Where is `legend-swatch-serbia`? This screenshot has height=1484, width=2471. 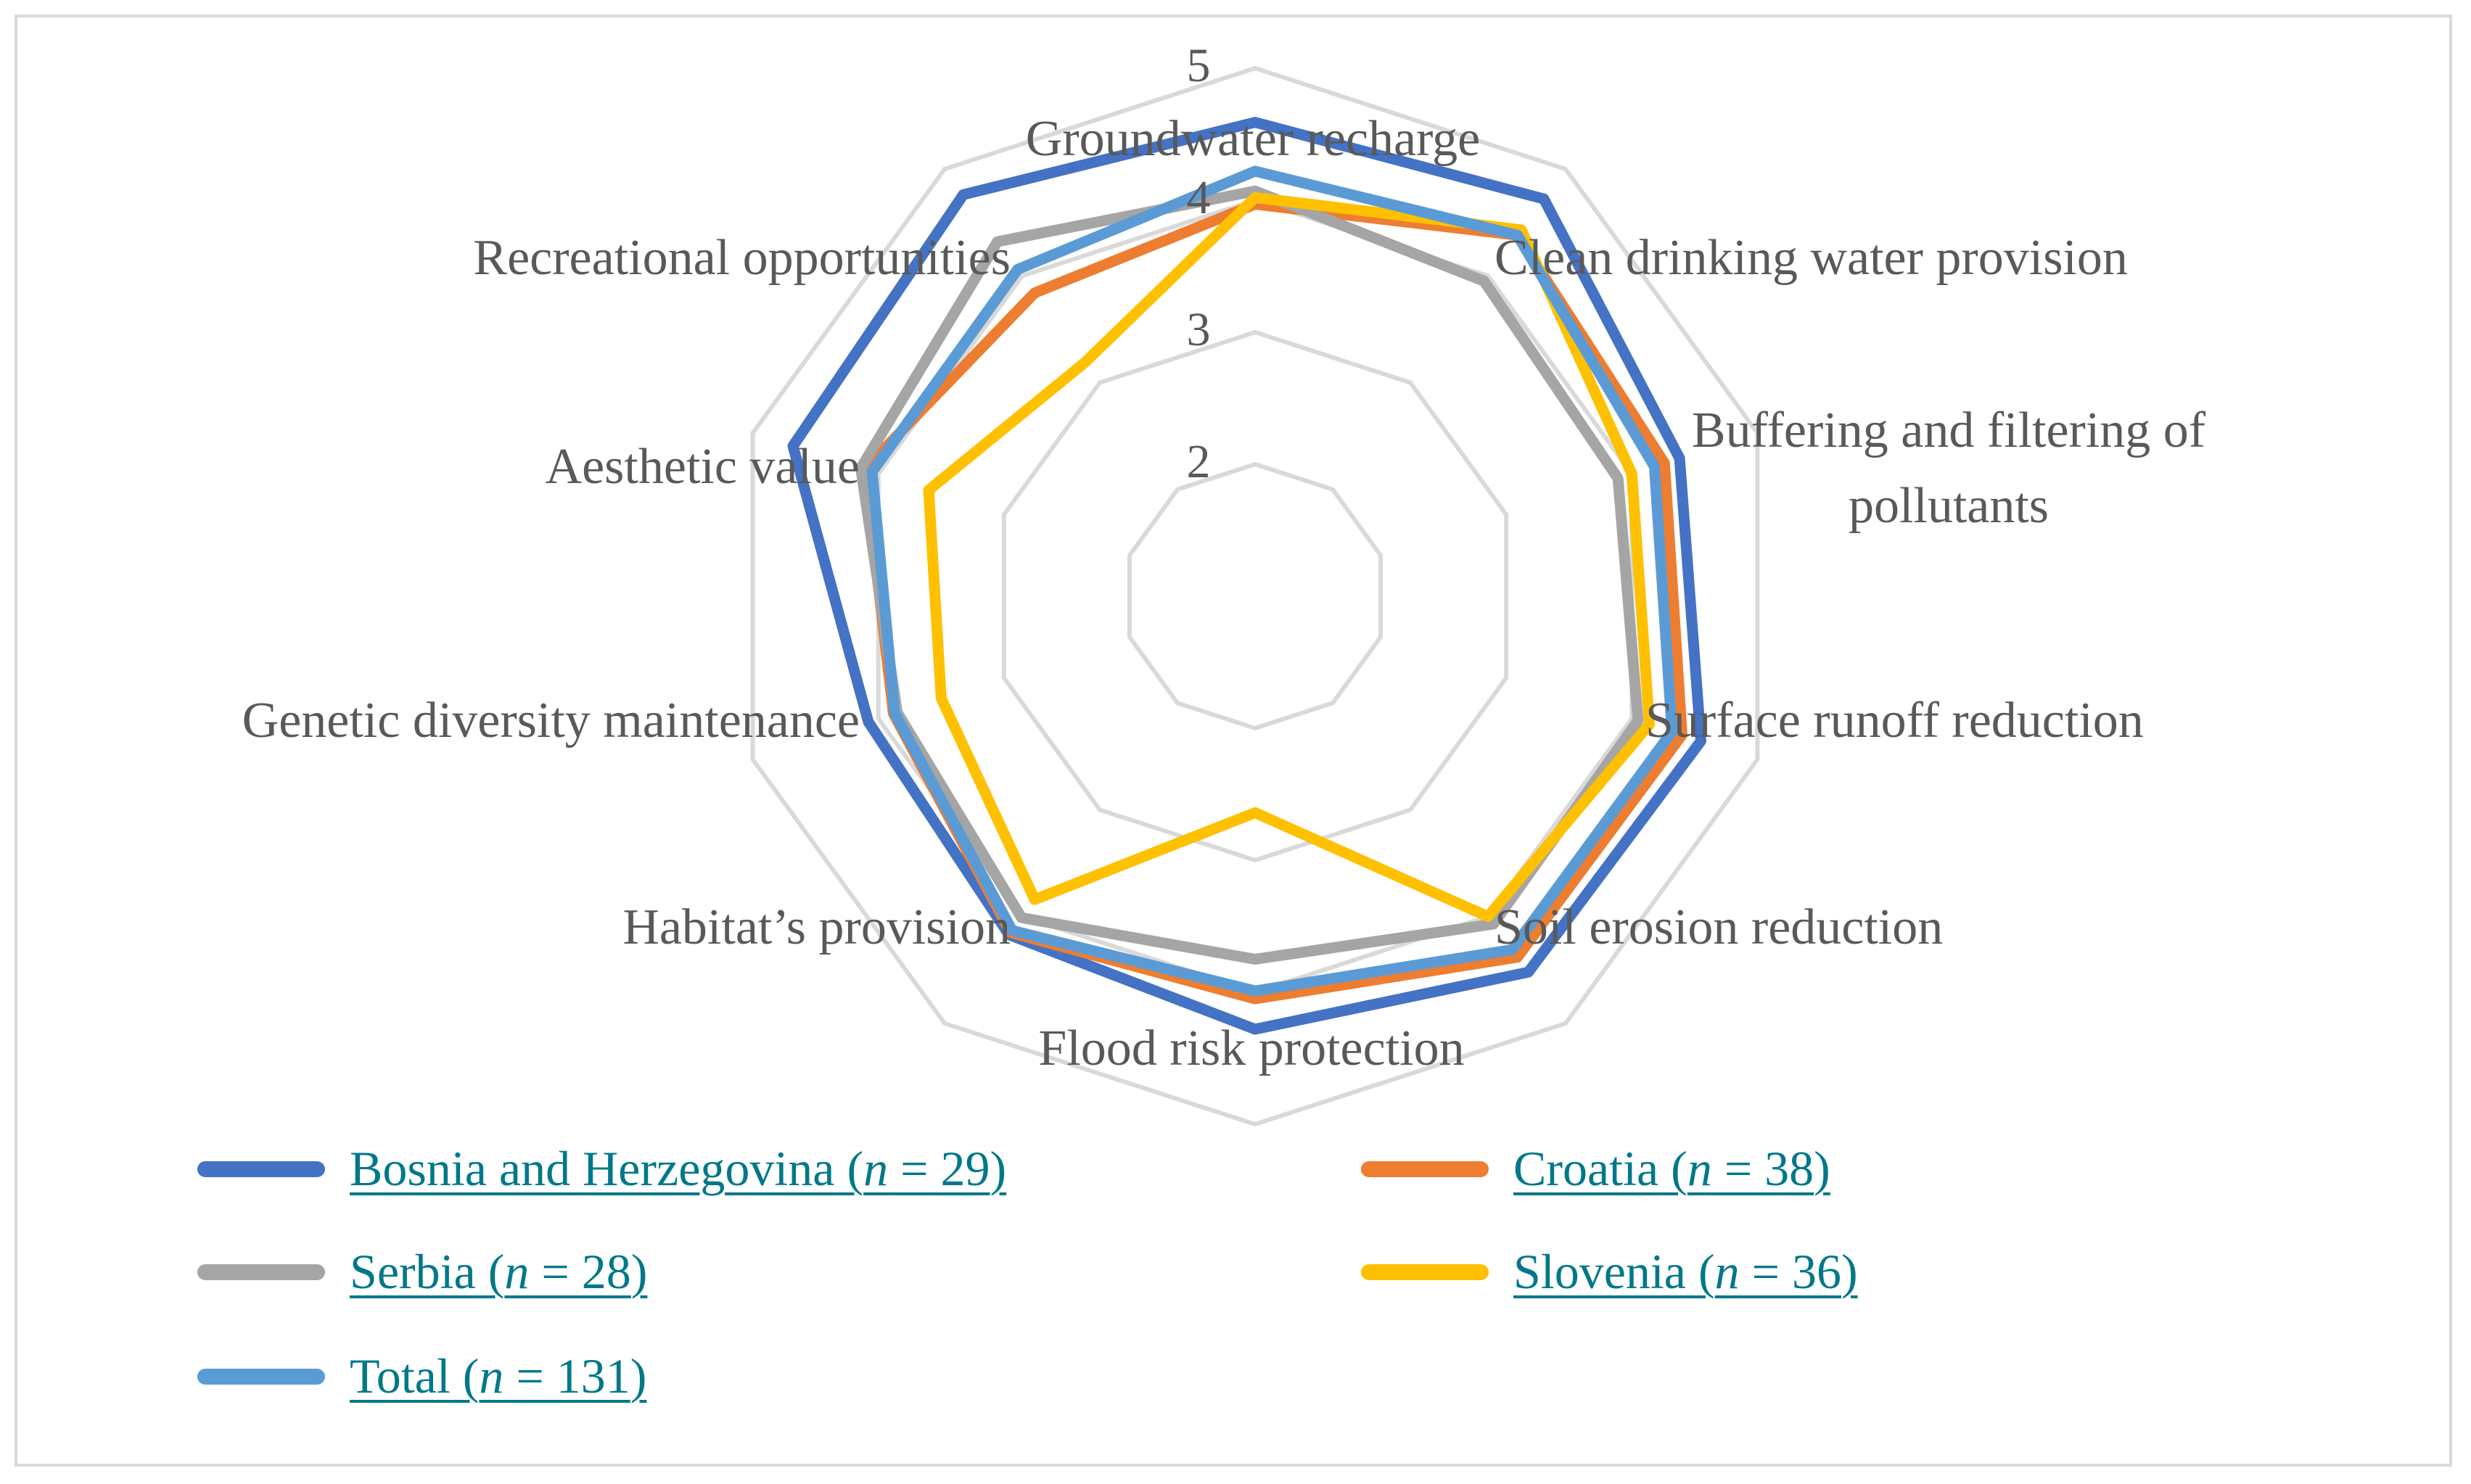
legend-swatch-serbia is located at coordinates (261, 1272).